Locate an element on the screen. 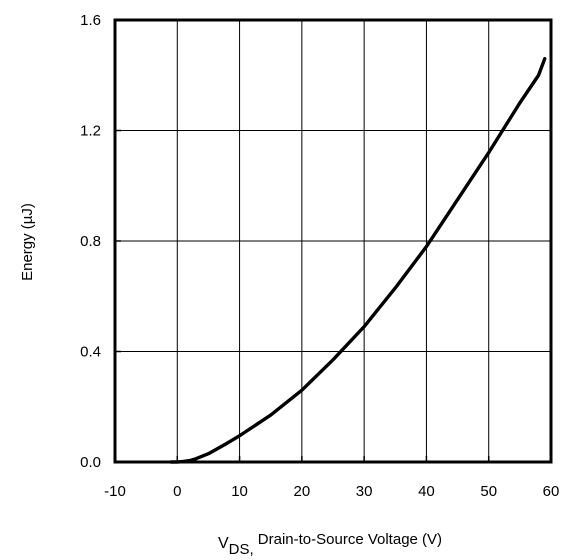 Image resolution: width=576 pixels, height=560 pixels. x-tick-label: 20 is located at coordinates (302, 491).